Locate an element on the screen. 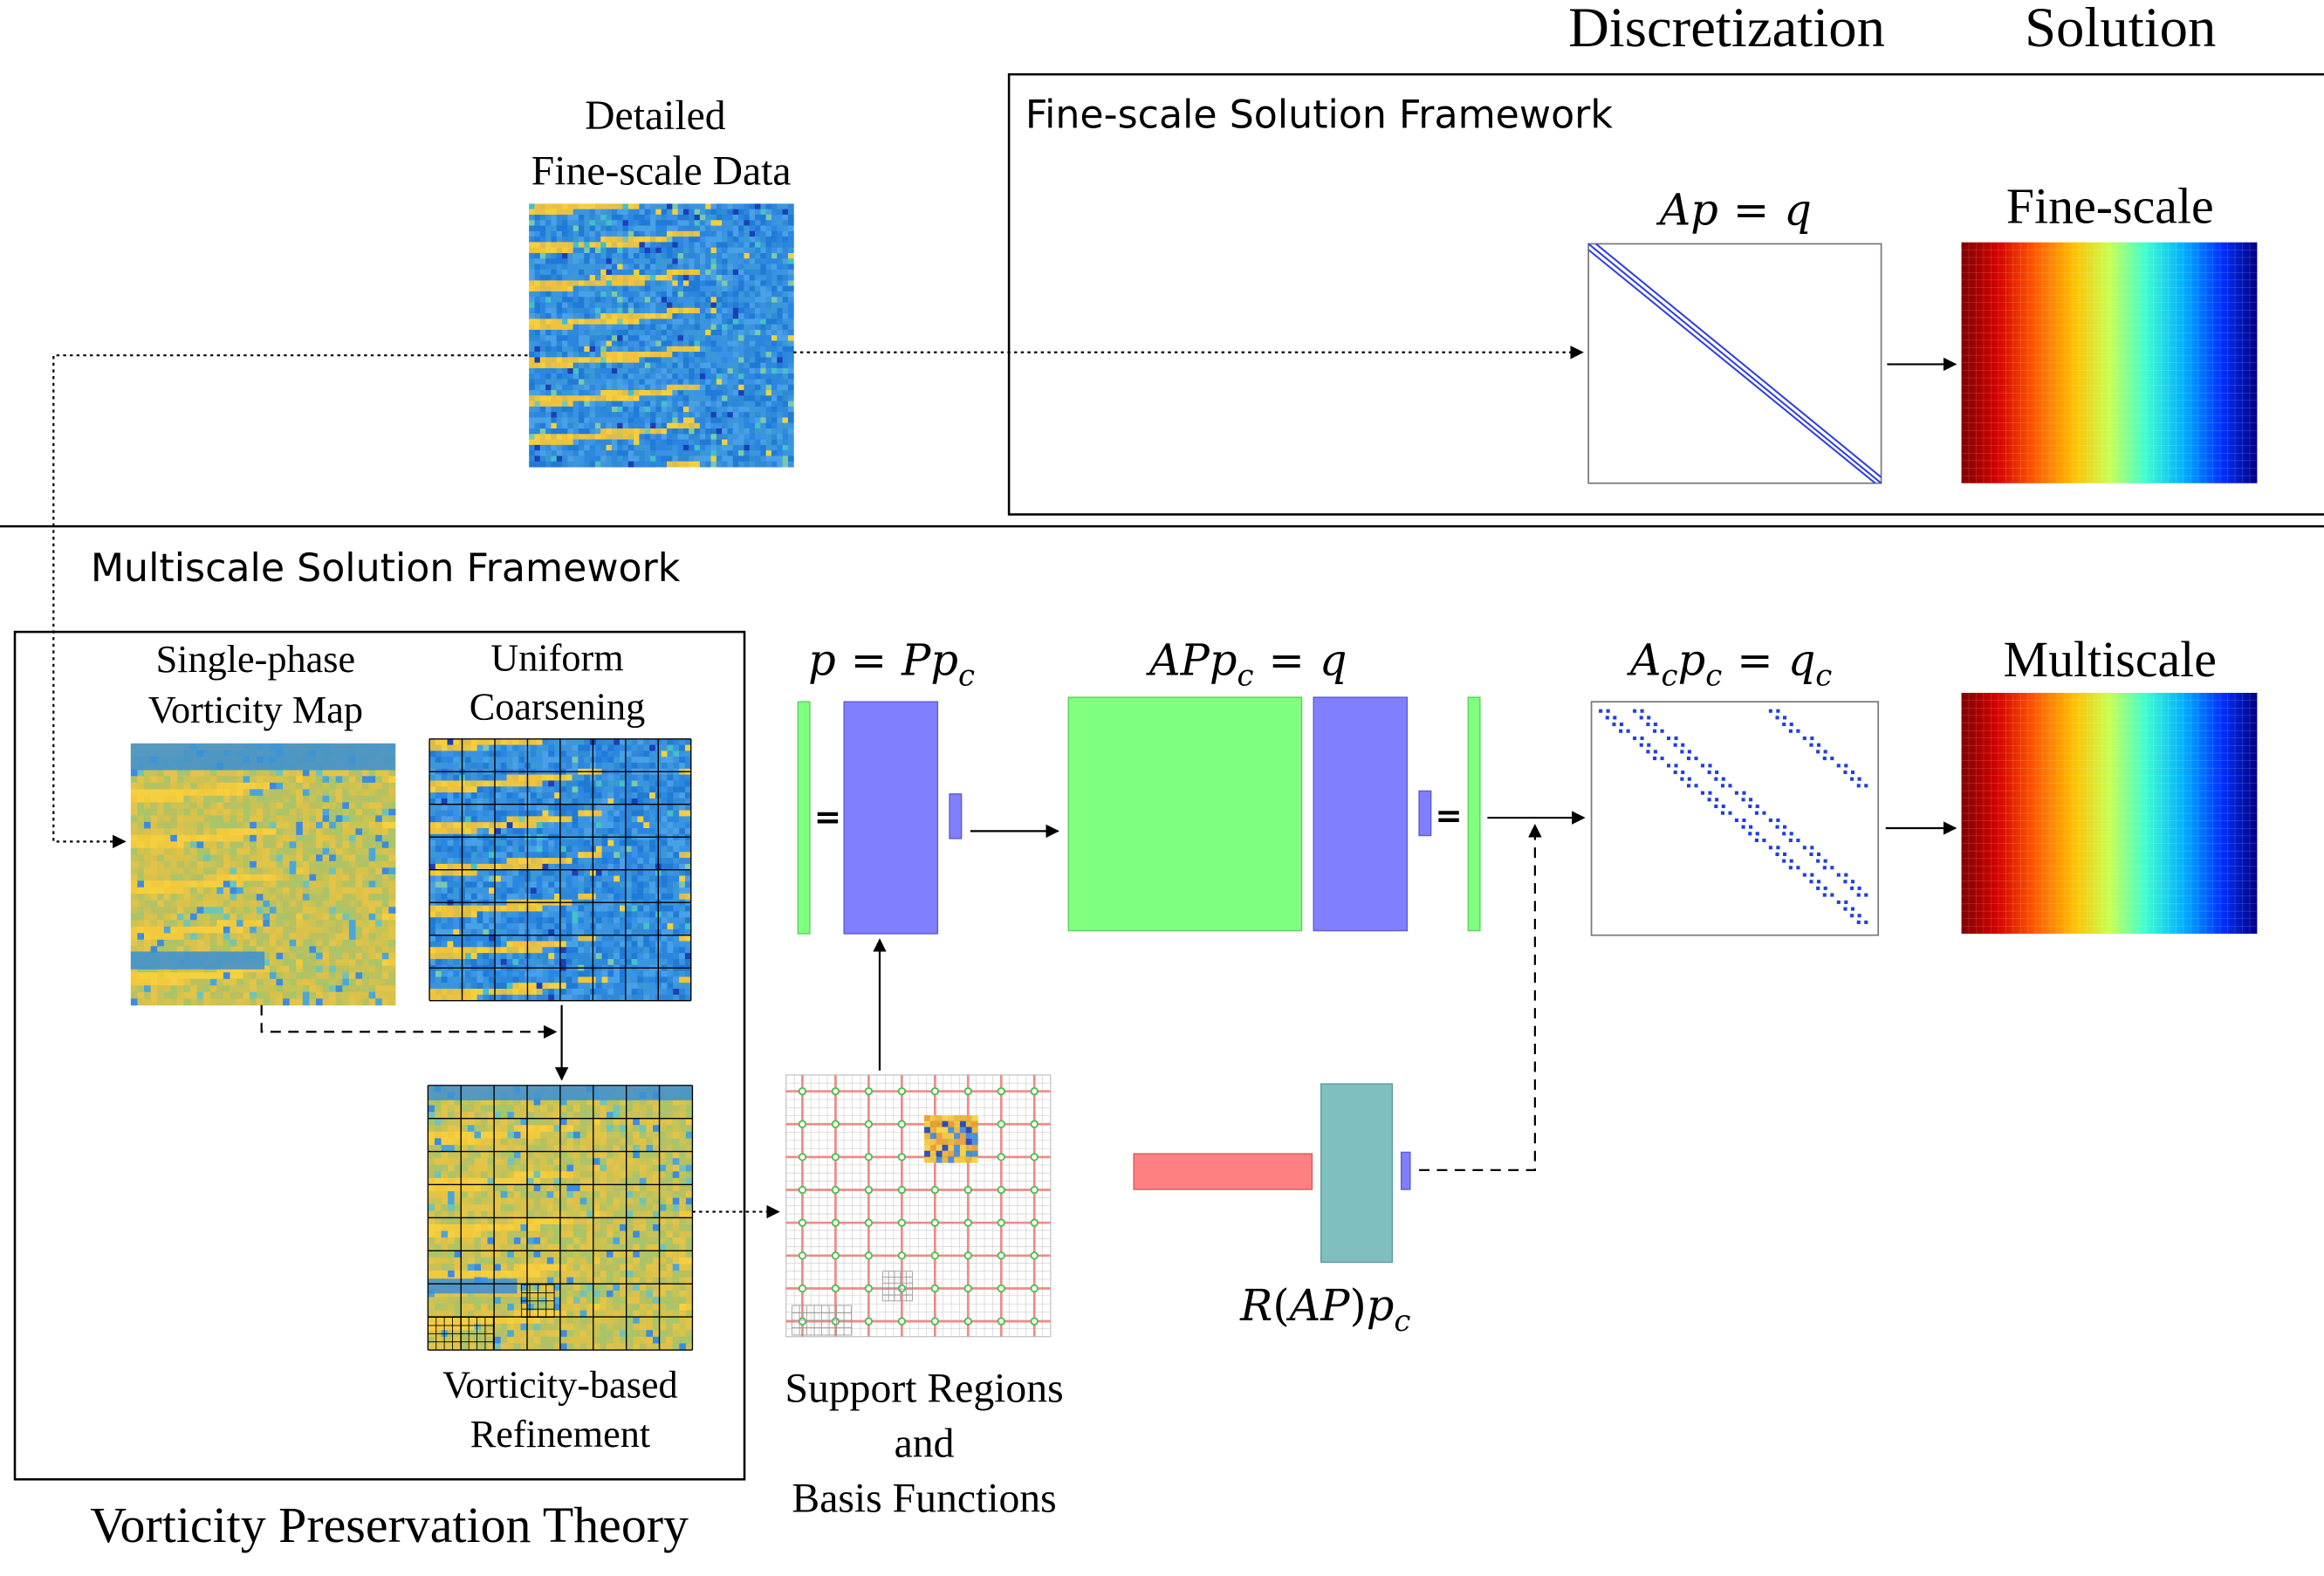  support-label-line2: and is located at coordinates (925, 1444).